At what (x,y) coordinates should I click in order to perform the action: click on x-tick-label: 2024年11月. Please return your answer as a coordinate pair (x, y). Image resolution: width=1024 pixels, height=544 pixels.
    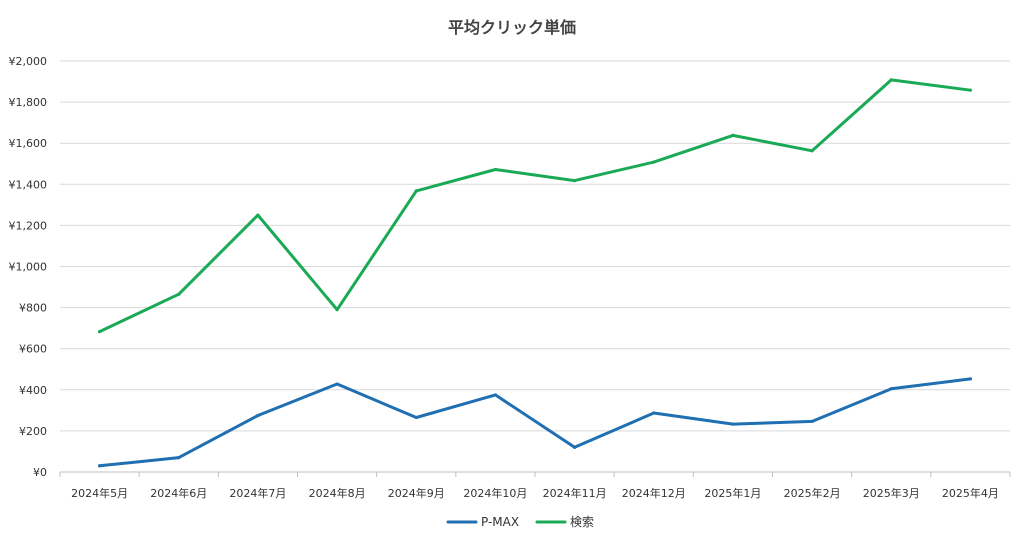
    Looking at the image, I should click on (575, 493).